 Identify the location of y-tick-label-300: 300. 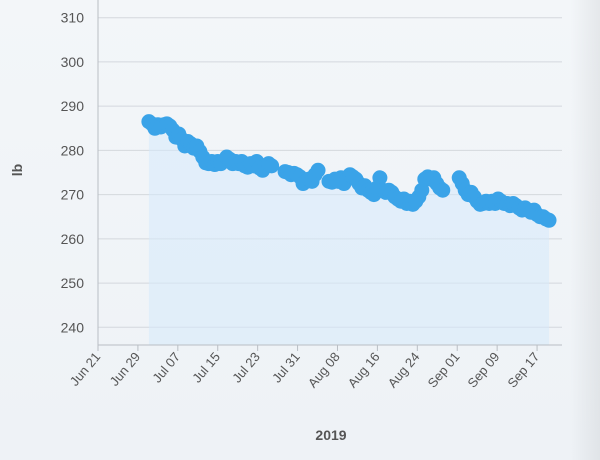
(73, 62).